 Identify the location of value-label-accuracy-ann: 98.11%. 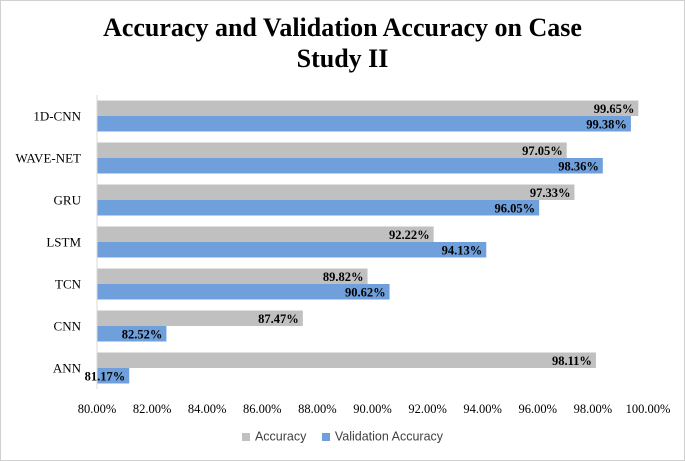
(572, 361).